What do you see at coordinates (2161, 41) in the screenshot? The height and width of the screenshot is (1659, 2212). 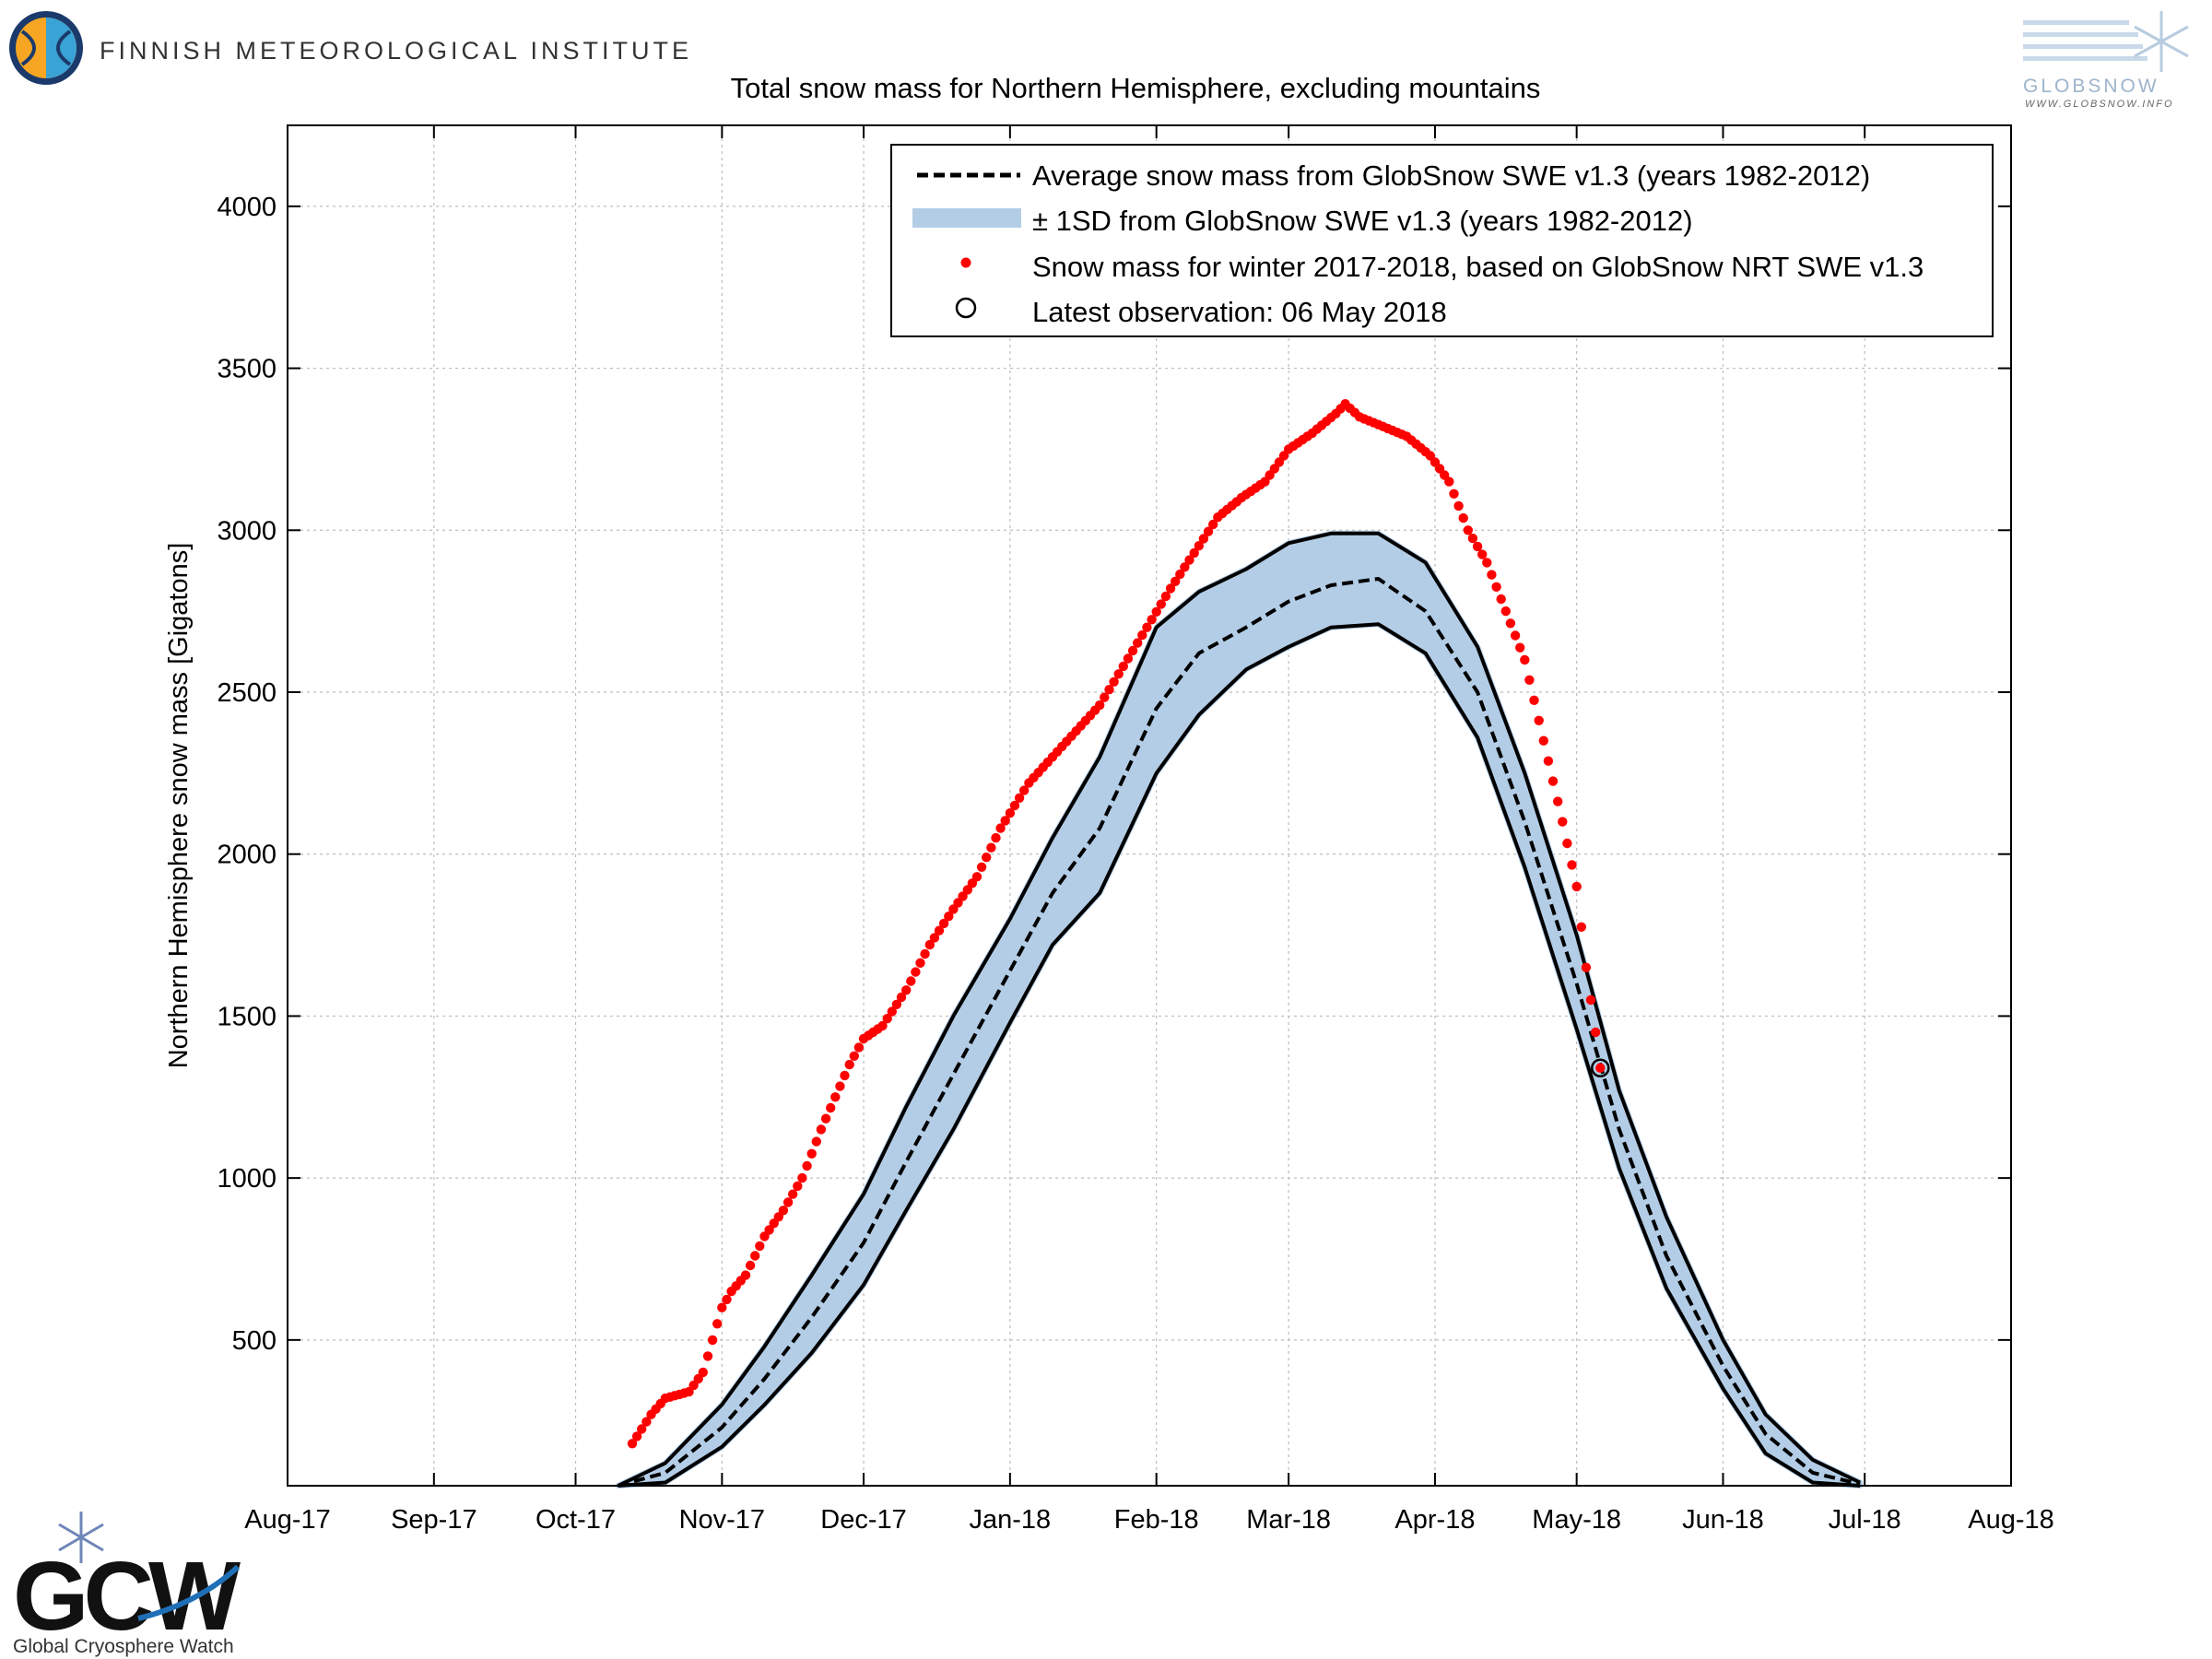 I see `snowflake-icon` at bounding box center [2161, 41].